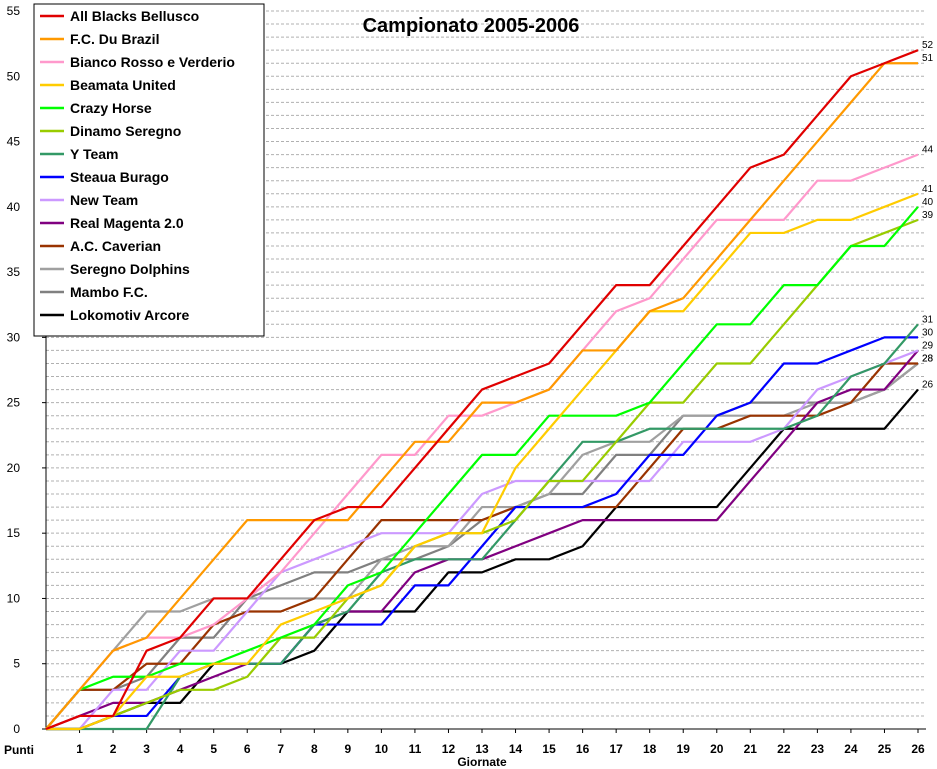  I want to click on x-tick-label: 10, so click(382, 749).